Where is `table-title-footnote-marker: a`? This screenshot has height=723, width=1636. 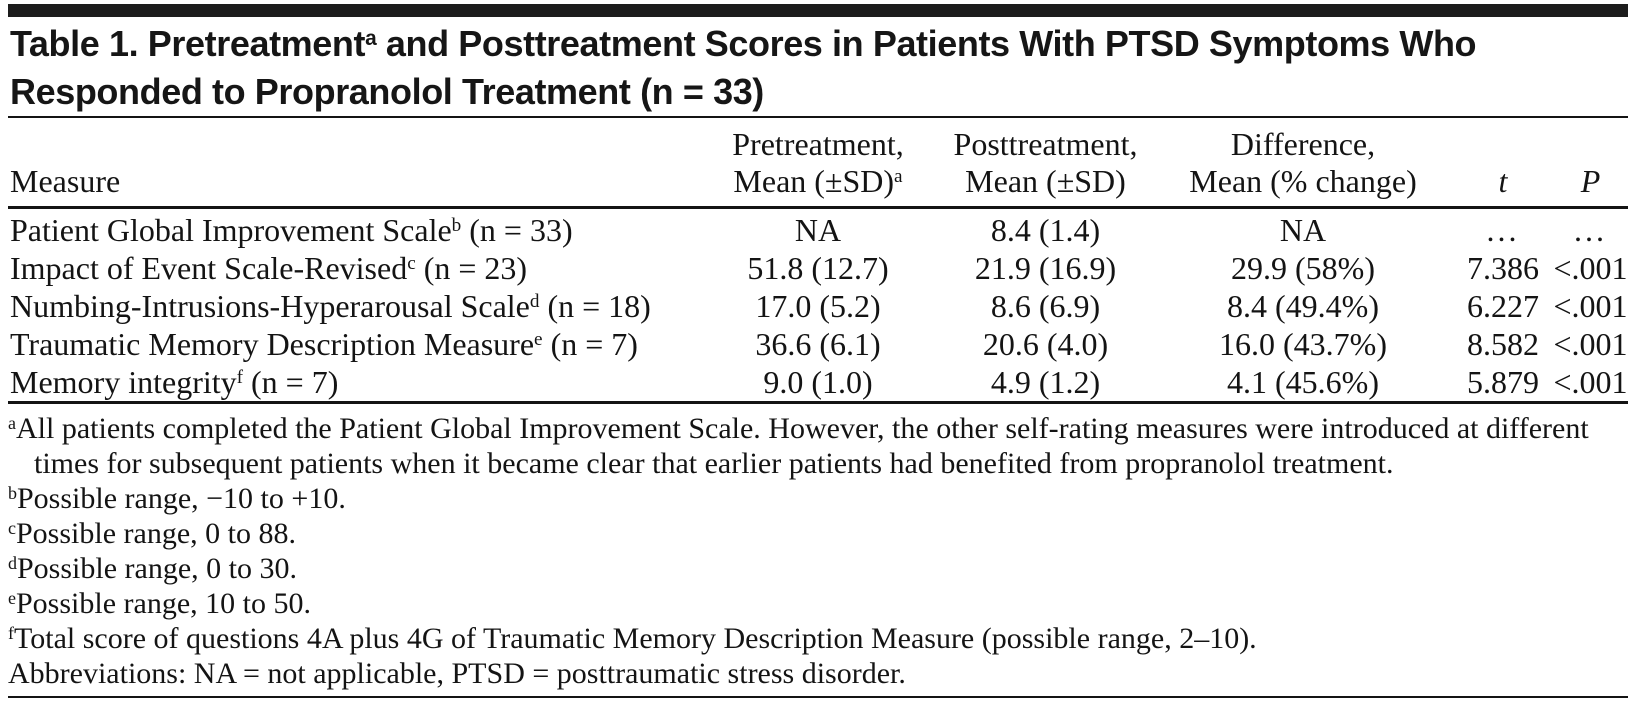
table-title-footnote-marker: a is located at coordinates (371, 38).